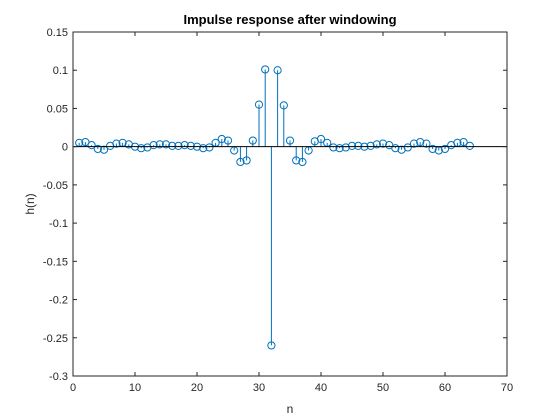 The image size is (560, 420). What do you see at coordinates (507, 388) in the screenshot?
I see `x-tick-label: 70` at bounding box center [507, 388].